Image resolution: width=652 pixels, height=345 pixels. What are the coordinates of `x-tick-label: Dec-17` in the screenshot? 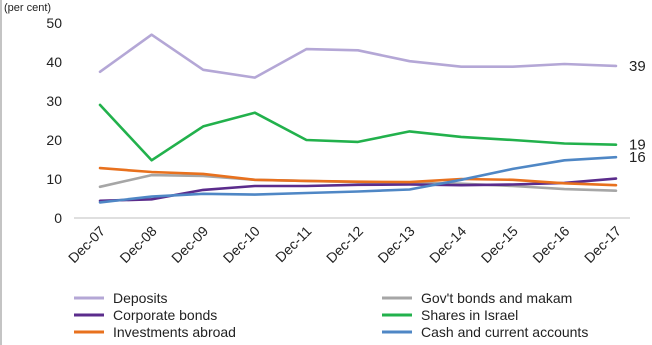 It's located at (602, 244).